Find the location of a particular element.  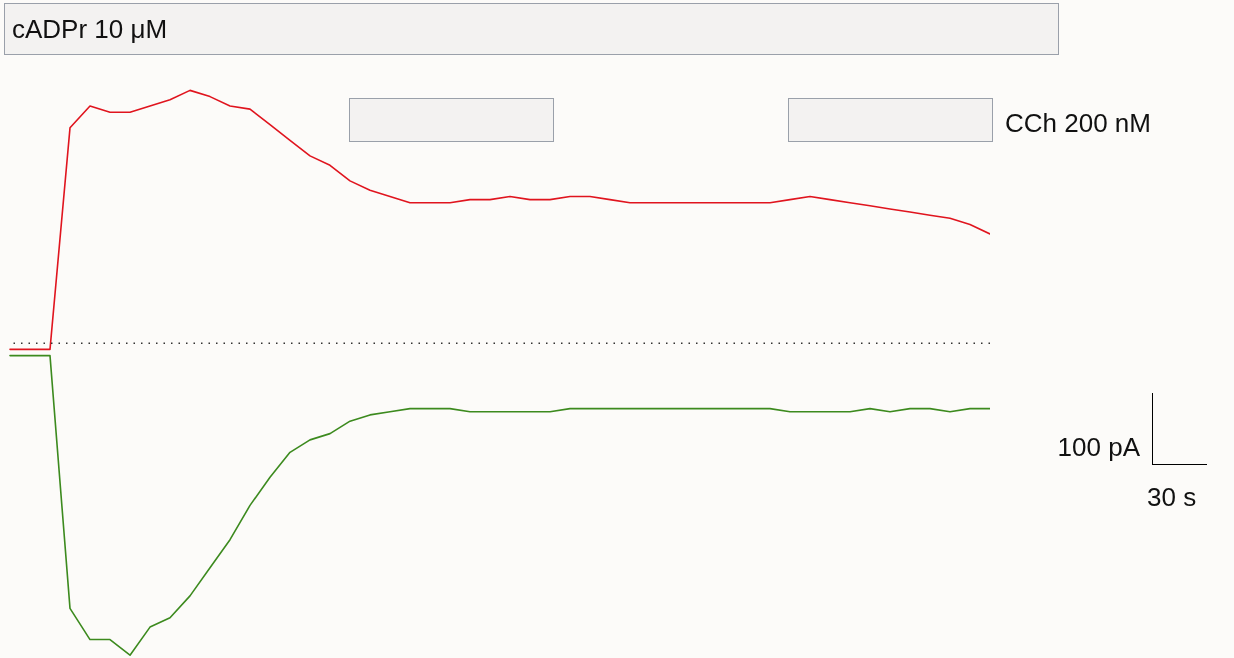

text: 100 pA is located at coordinates (1098, 447).